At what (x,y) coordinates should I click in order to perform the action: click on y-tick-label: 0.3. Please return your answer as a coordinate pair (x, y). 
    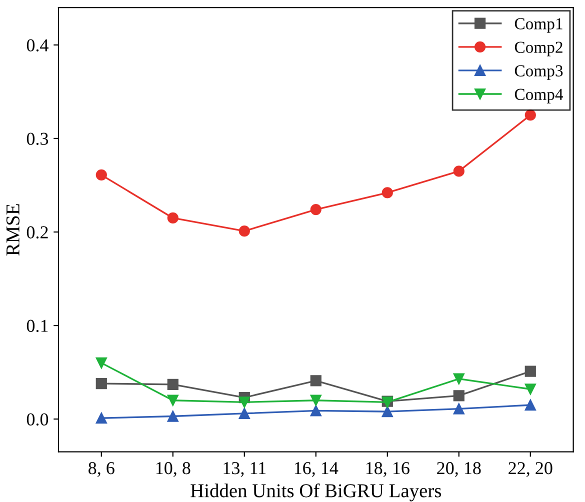
    Looking at the image, I should click on (37, 138).